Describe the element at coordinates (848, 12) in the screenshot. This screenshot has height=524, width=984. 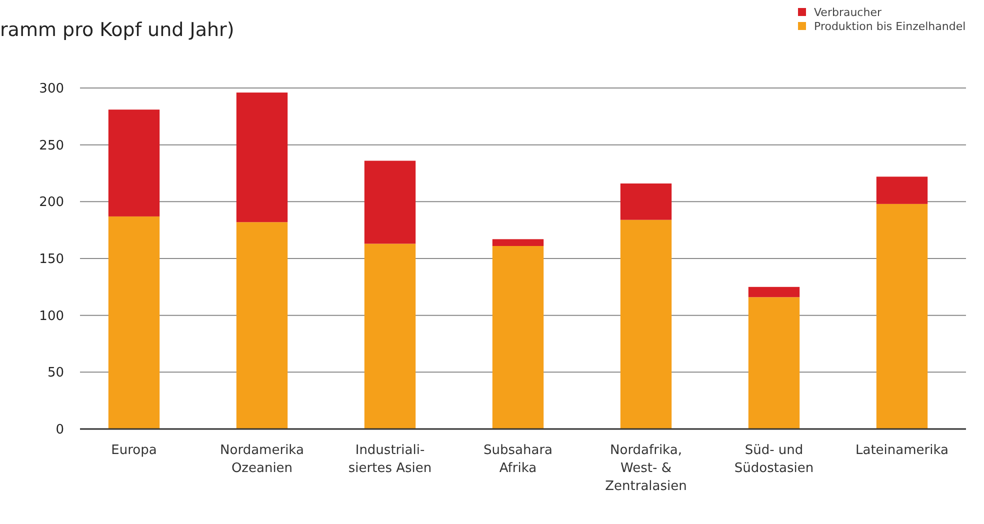
I see `legend-label: Verbraucher` at that location.